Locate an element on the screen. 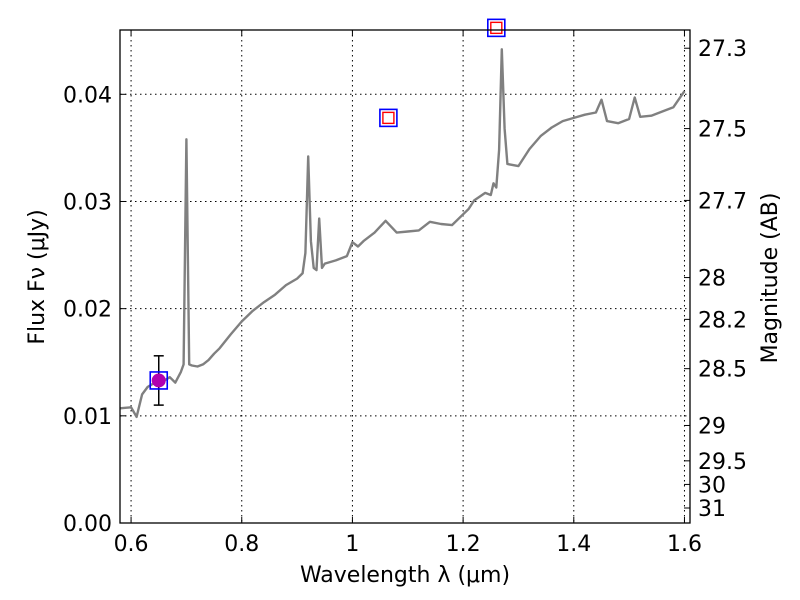  y-axis-ticks: 0.00 0.01 0.02 0.03 0.04 is located at coordinates (94, 310).